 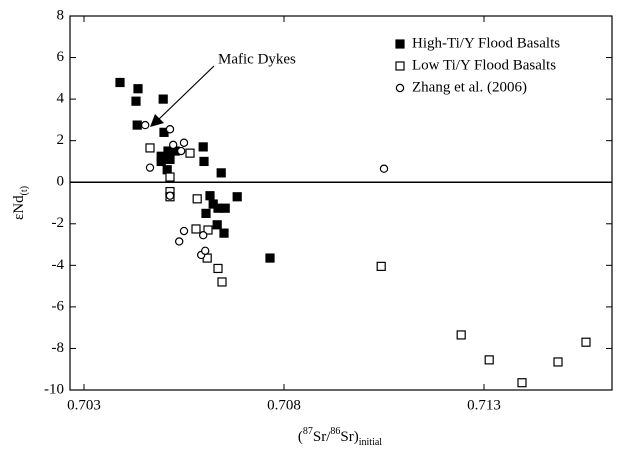 I want to click on y-tick-label: -4, so click(x=58, y=265).